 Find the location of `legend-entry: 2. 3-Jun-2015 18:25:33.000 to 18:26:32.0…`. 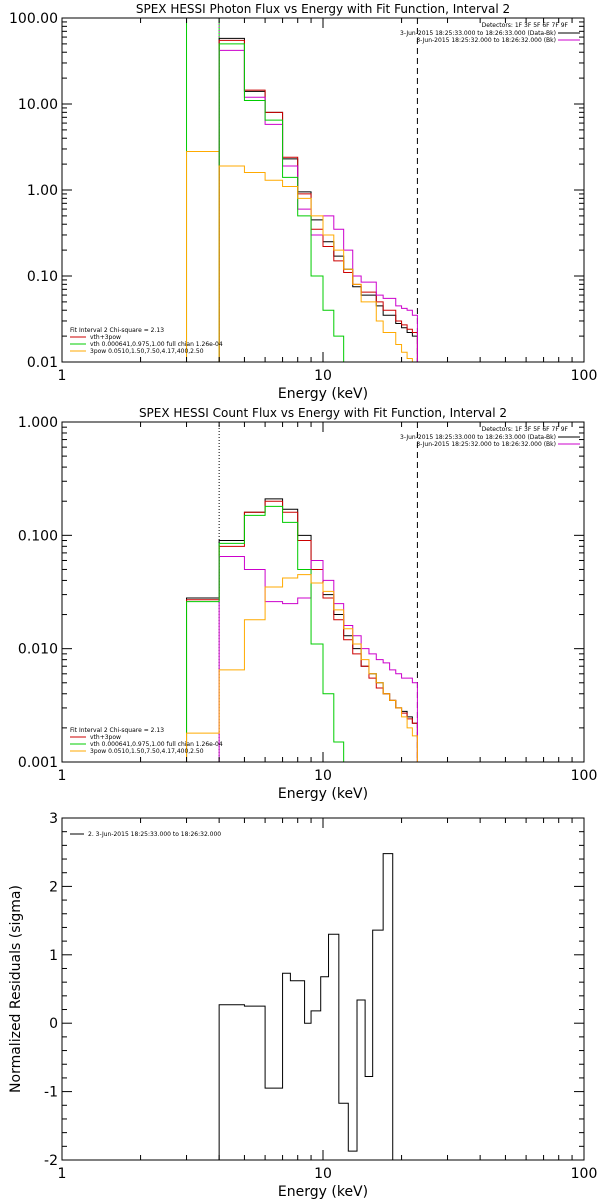

legend-entry: 2. 3-Jun-2015 18:25:33.000 to 18:26:32.0… is located at coordinates (154, 834).